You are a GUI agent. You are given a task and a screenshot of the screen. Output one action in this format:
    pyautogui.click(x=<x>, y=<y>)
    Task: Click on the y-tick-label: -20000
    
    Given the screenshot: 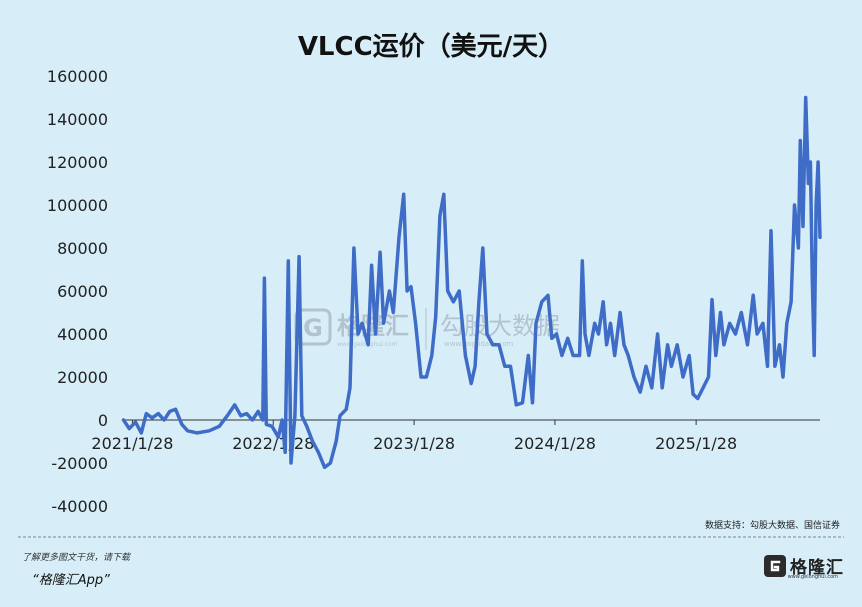 What is the action you would take?
    pyautogui.click(x=79, y=463)
    